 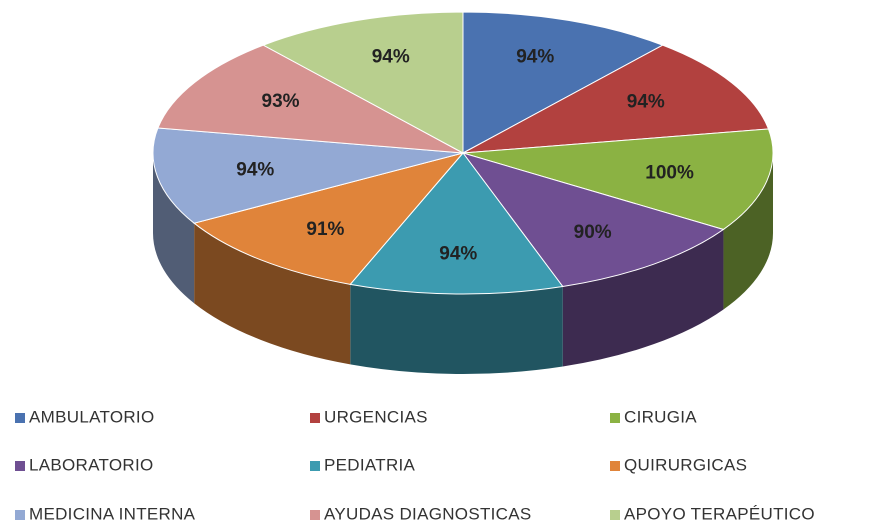 What do you see at coordinates (91, 416) in the screenshot?
I see `legend-label: AMBULATORIO` at bounding box center [91, 416].